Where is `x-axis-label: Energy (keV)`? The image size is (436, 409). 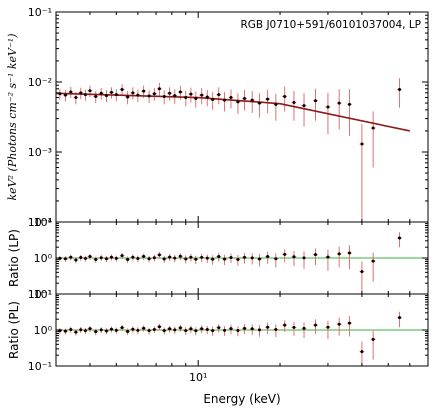
x-axis-label: Energy (keV) is located at coordinates (241, 399).